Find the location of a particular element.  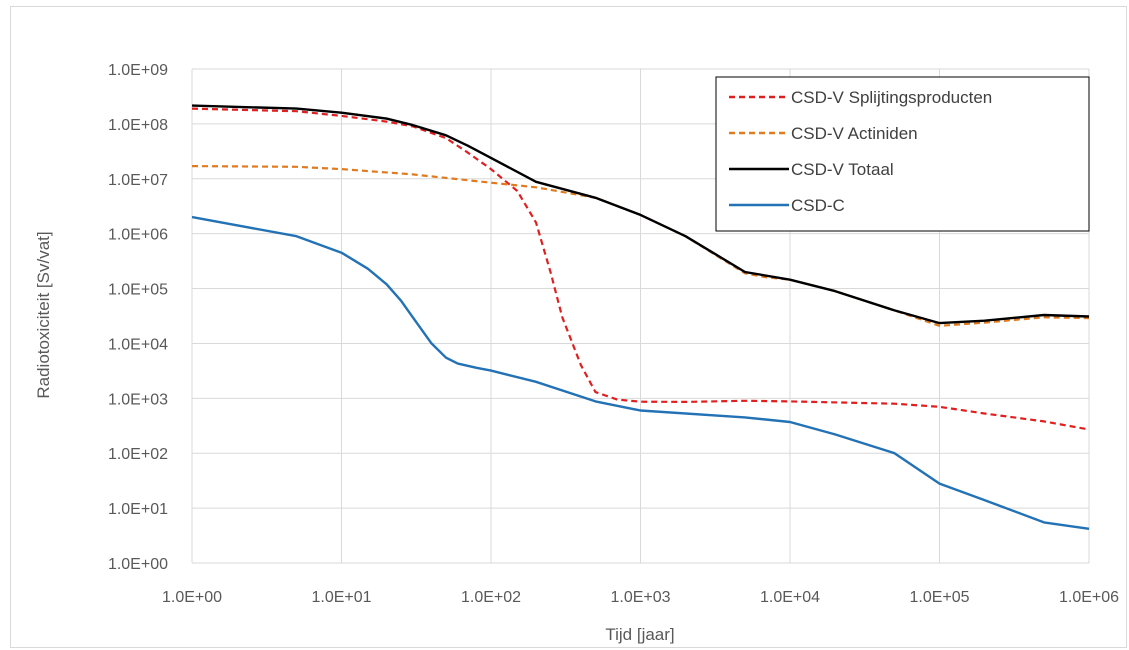

y-tick-label: 1.0E+06 is located at coordinates (138, 235).